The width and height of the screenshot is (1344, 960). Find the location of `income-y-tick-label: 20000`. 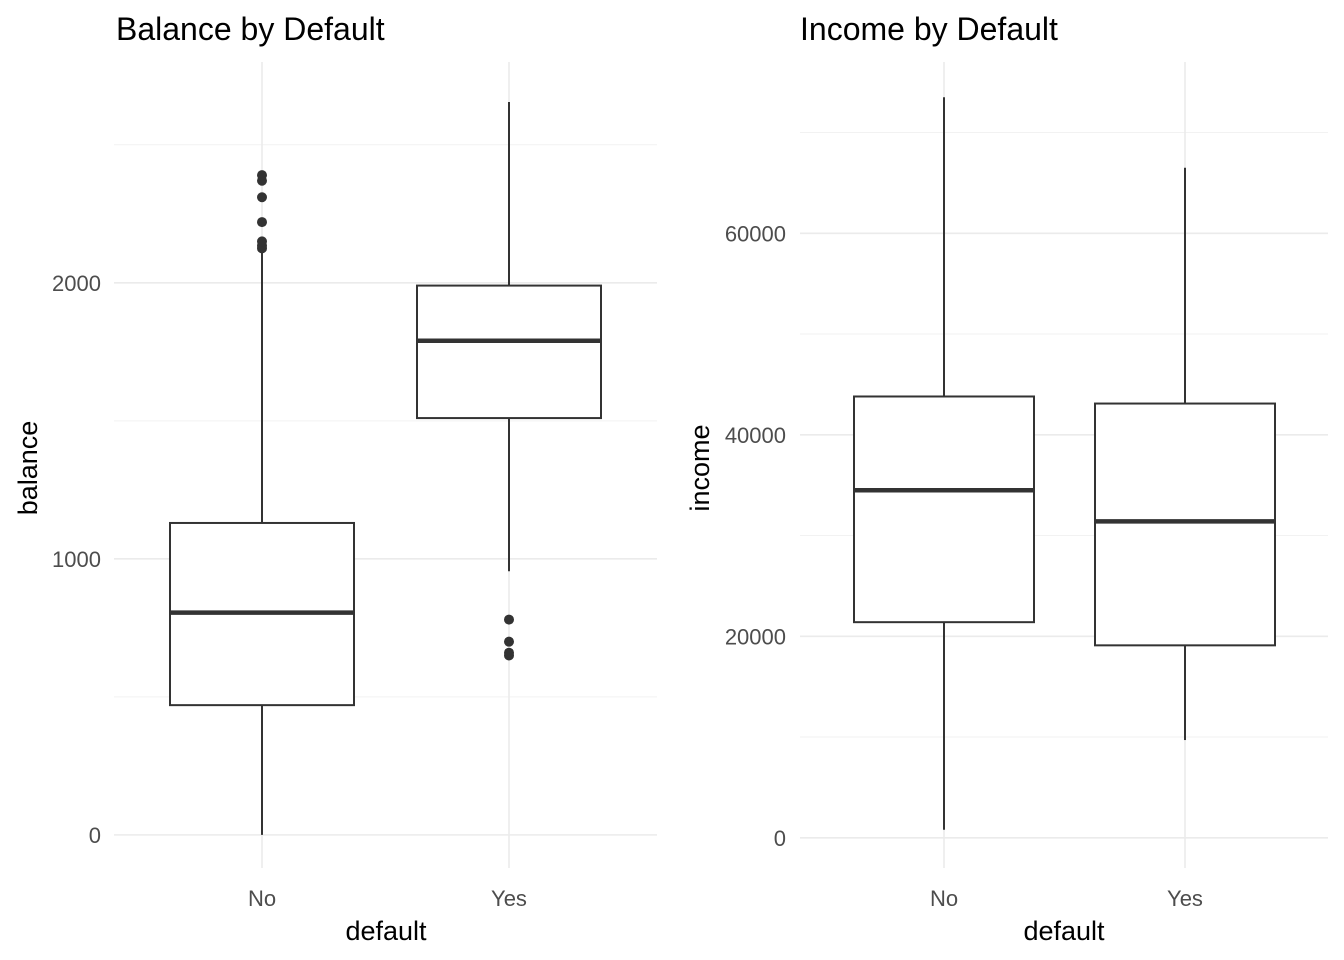

income-y-tick-label: 20000 is located at coordinates (755, 636).